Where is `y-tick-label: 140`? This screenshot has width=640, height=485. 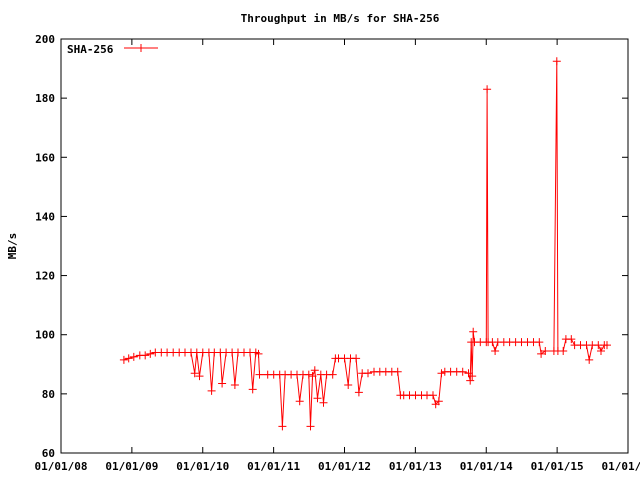
y-tick-label: 140 is located at coordinates (45, 216).